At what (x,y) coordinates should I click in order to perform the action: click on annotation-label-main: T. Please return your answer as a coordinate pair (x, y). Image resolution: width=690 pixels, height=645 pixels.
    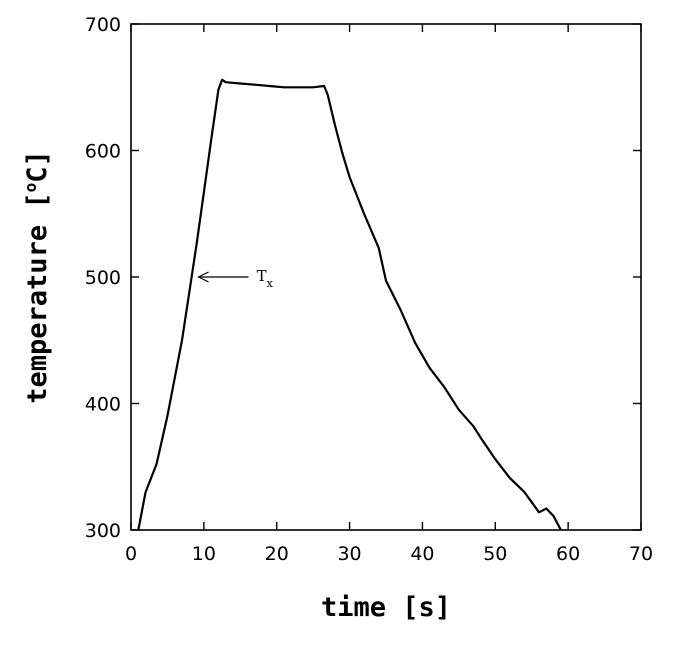
    Looking at the image, I should click on (262, 276).